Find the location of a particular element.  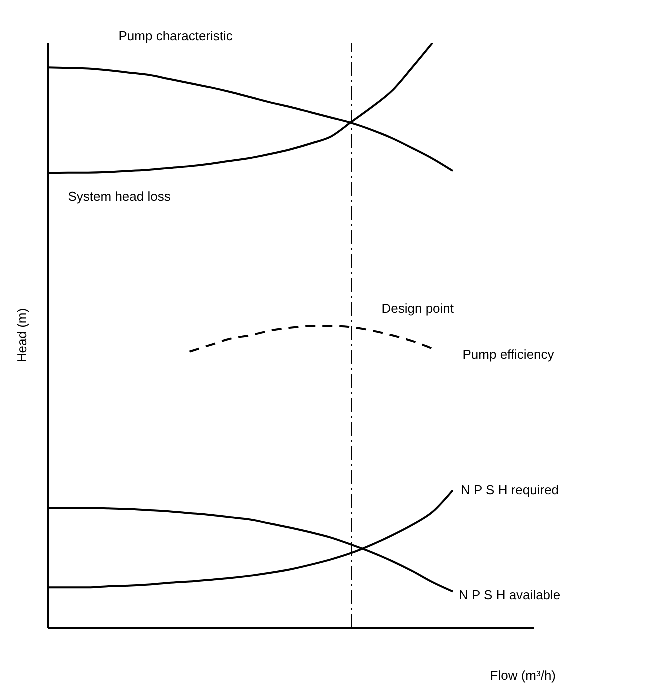

series-label: System head loss is located at coordinates (120, 196).